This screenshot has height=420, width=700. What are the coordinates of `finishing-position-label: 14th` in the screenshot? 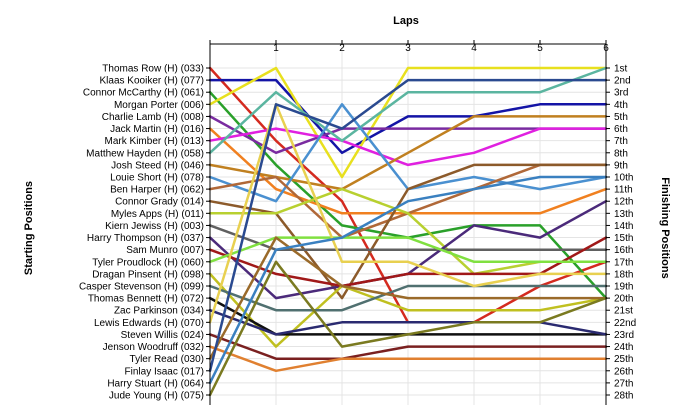 It's located at (623, 226).